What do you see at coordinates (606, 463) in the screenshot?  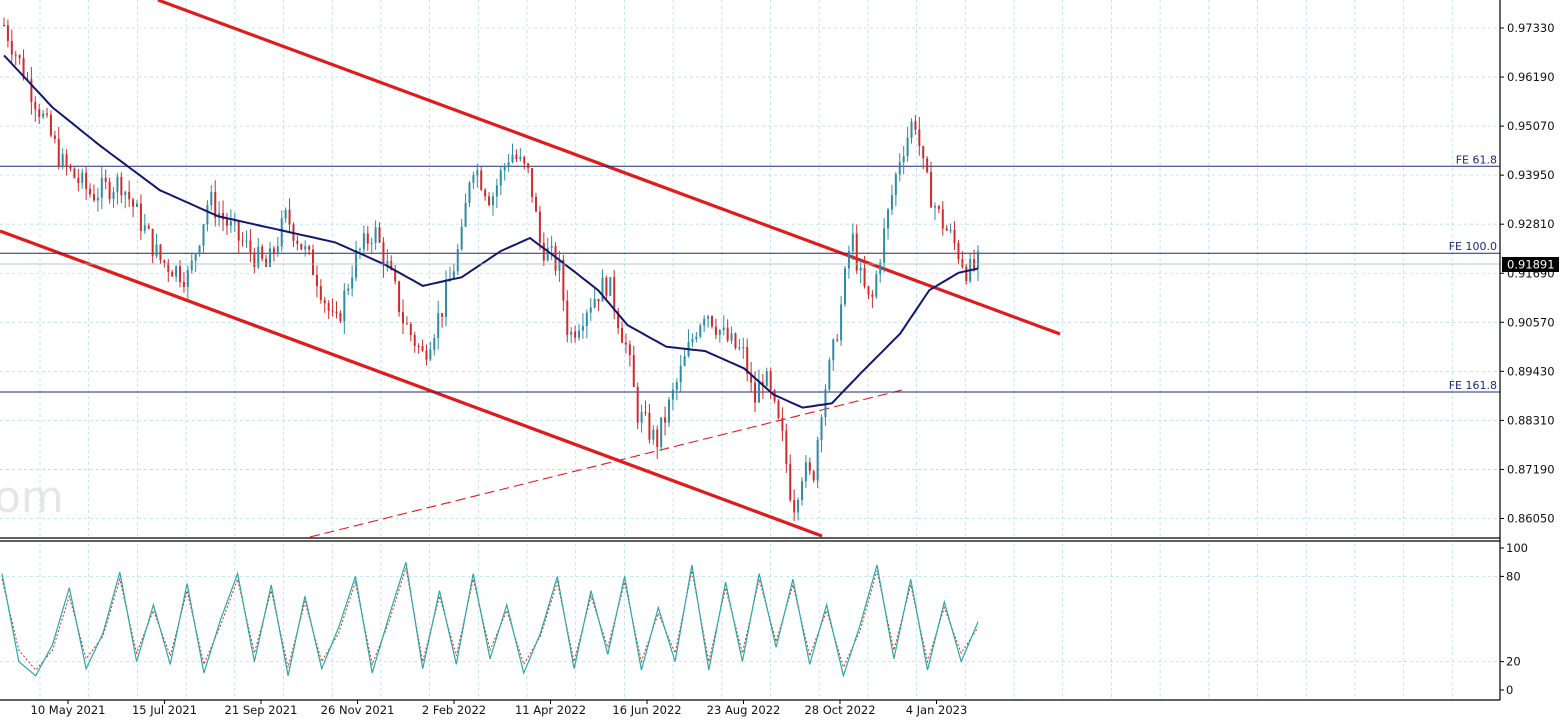 I see `dashed-support-line` at bounding box center [606, 463].